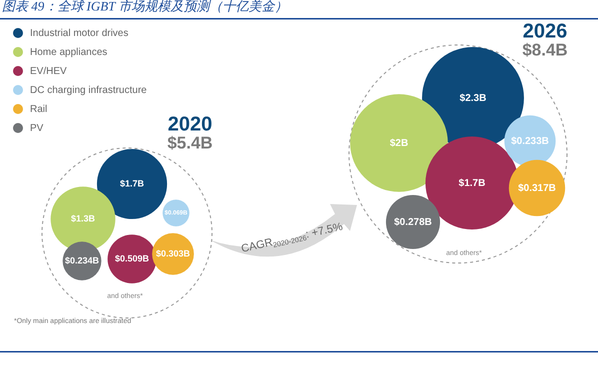 This screenshot has width=598, height=376. What do you see at coordinates (399, 143) in the screenshot?
I see `data-label: $2B` at bounding box center [399, 143].